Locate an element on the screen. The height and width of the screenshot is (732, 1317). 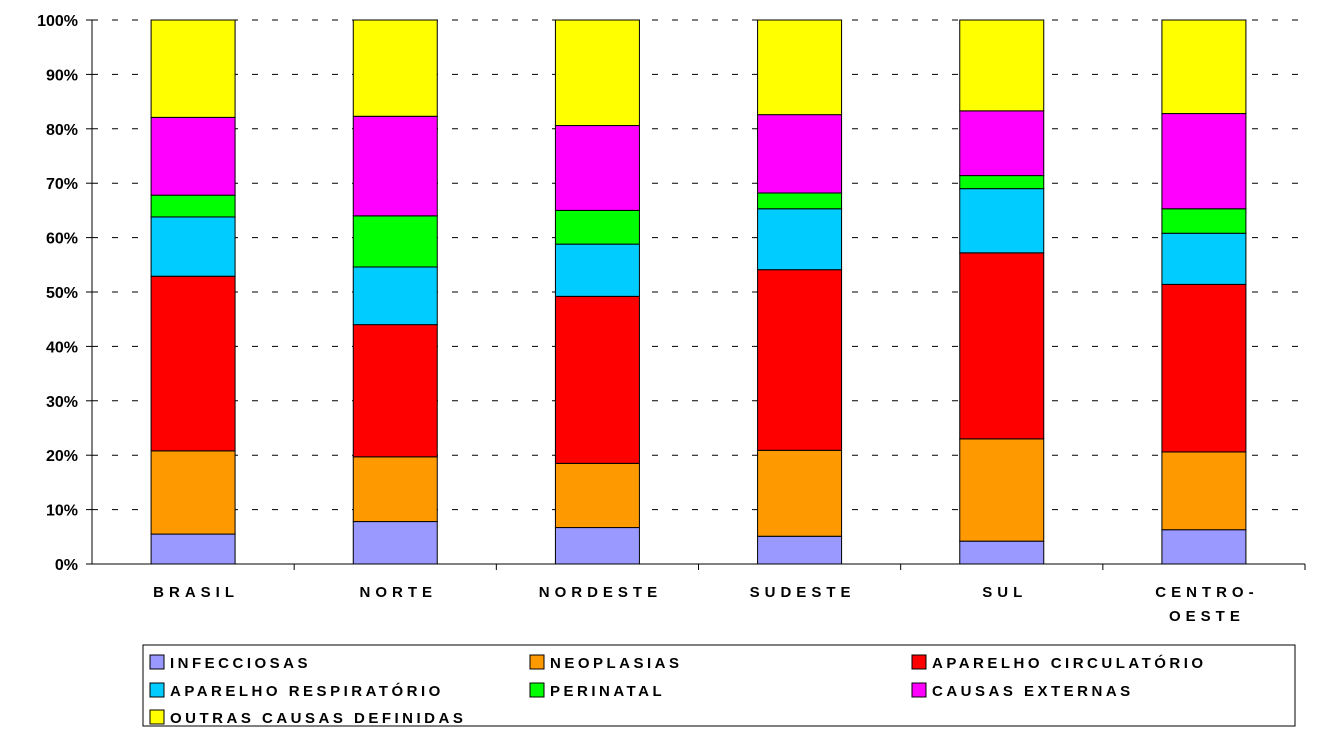
y-tick-label: 60% is located at coordinates (62, 239).